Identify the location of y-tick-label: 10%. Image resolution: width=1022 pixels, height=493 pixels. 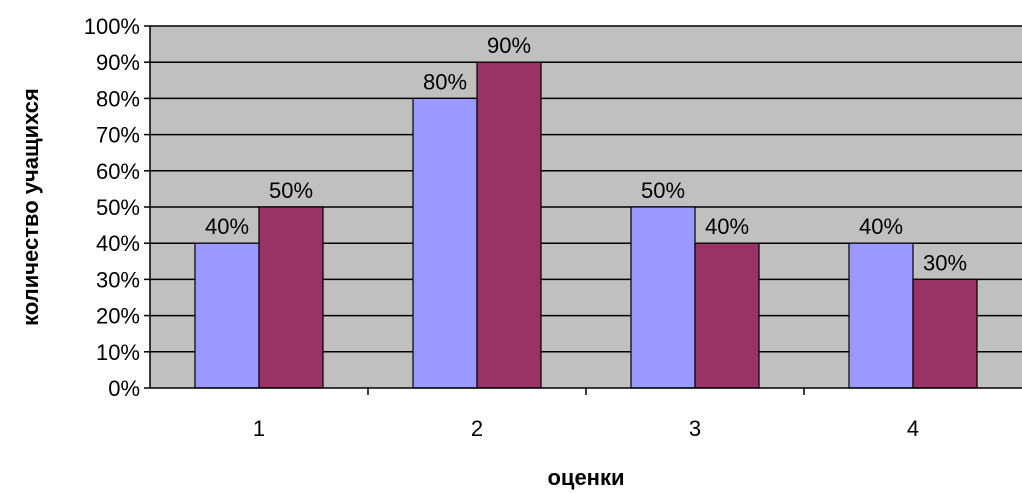
(118, 352).